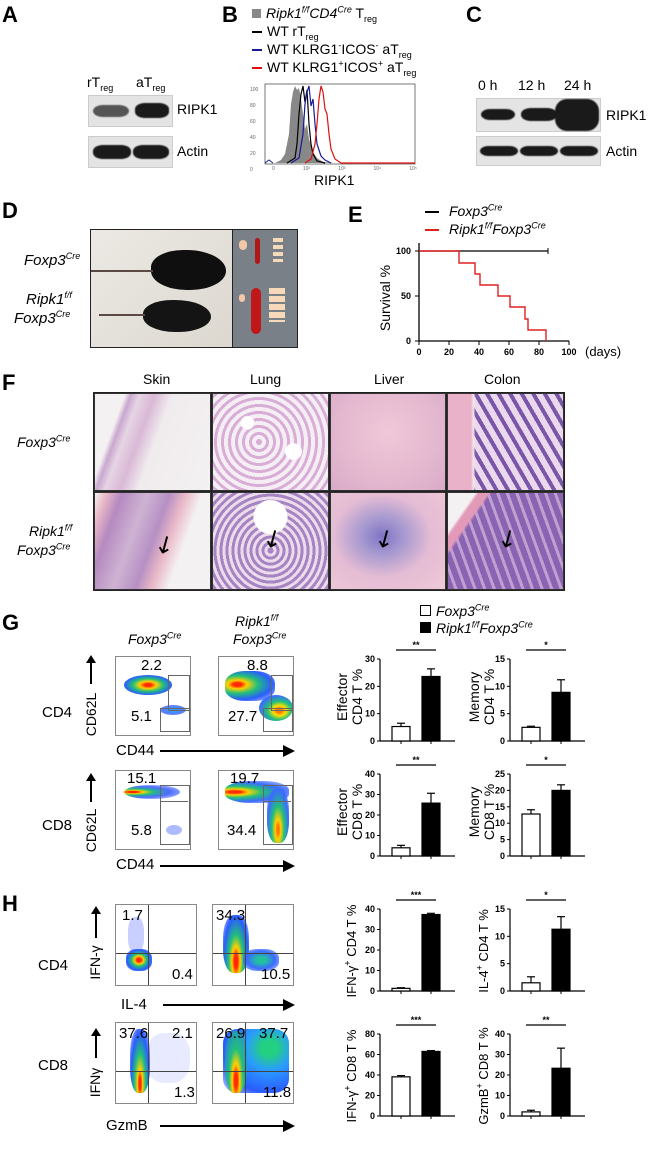 This screenshot has width=658, height=1150. Describe the element at coordinates (538, 115) in the screenshot. I see `western-blot-ripk1-c` at that location.